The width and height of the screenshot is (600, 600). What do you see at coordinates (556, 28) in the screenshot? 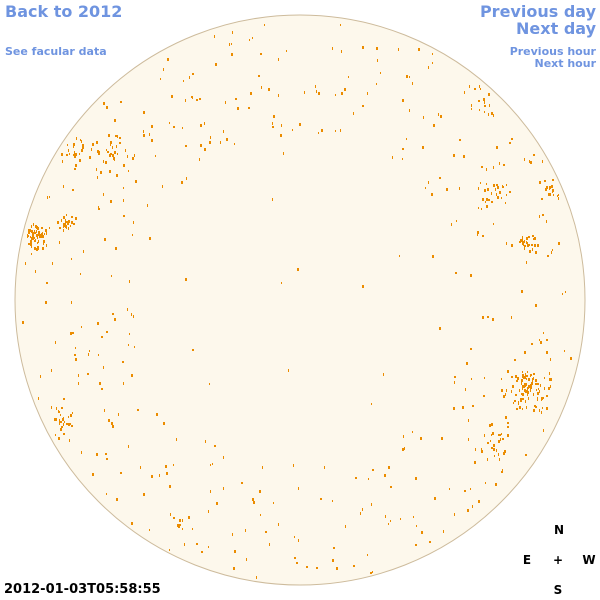
I see `next-day-link: Next day` at bounding box center [556, 28].